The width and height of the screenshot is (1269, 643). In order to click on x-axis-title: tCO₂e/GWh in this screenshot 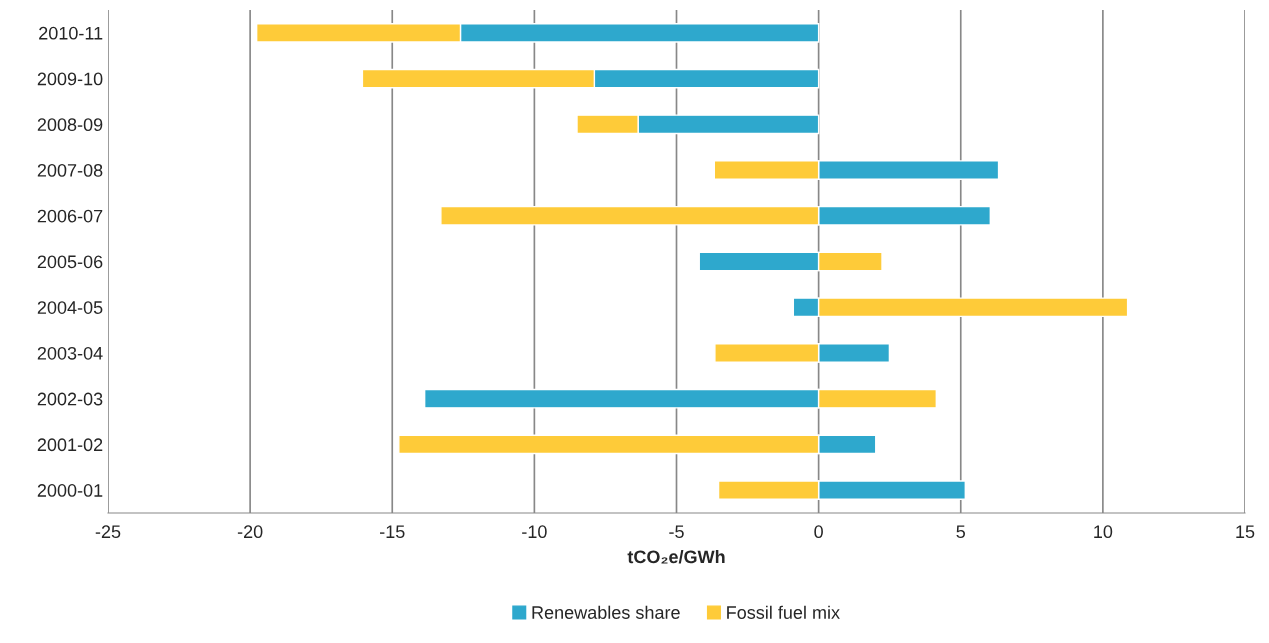, I will do `click(676, 556)`.